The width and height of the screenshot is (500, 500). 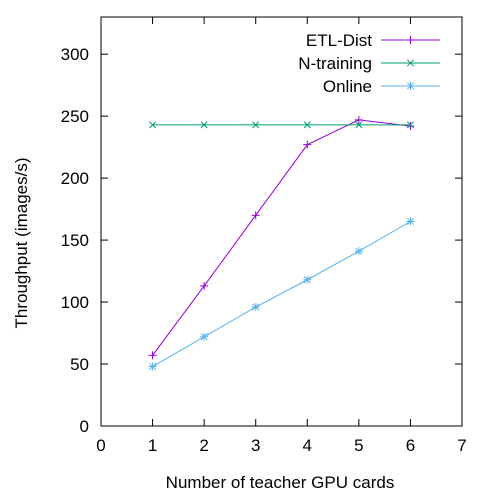 I want to click on y-tick-label: 50, so click(x=79, y=364).